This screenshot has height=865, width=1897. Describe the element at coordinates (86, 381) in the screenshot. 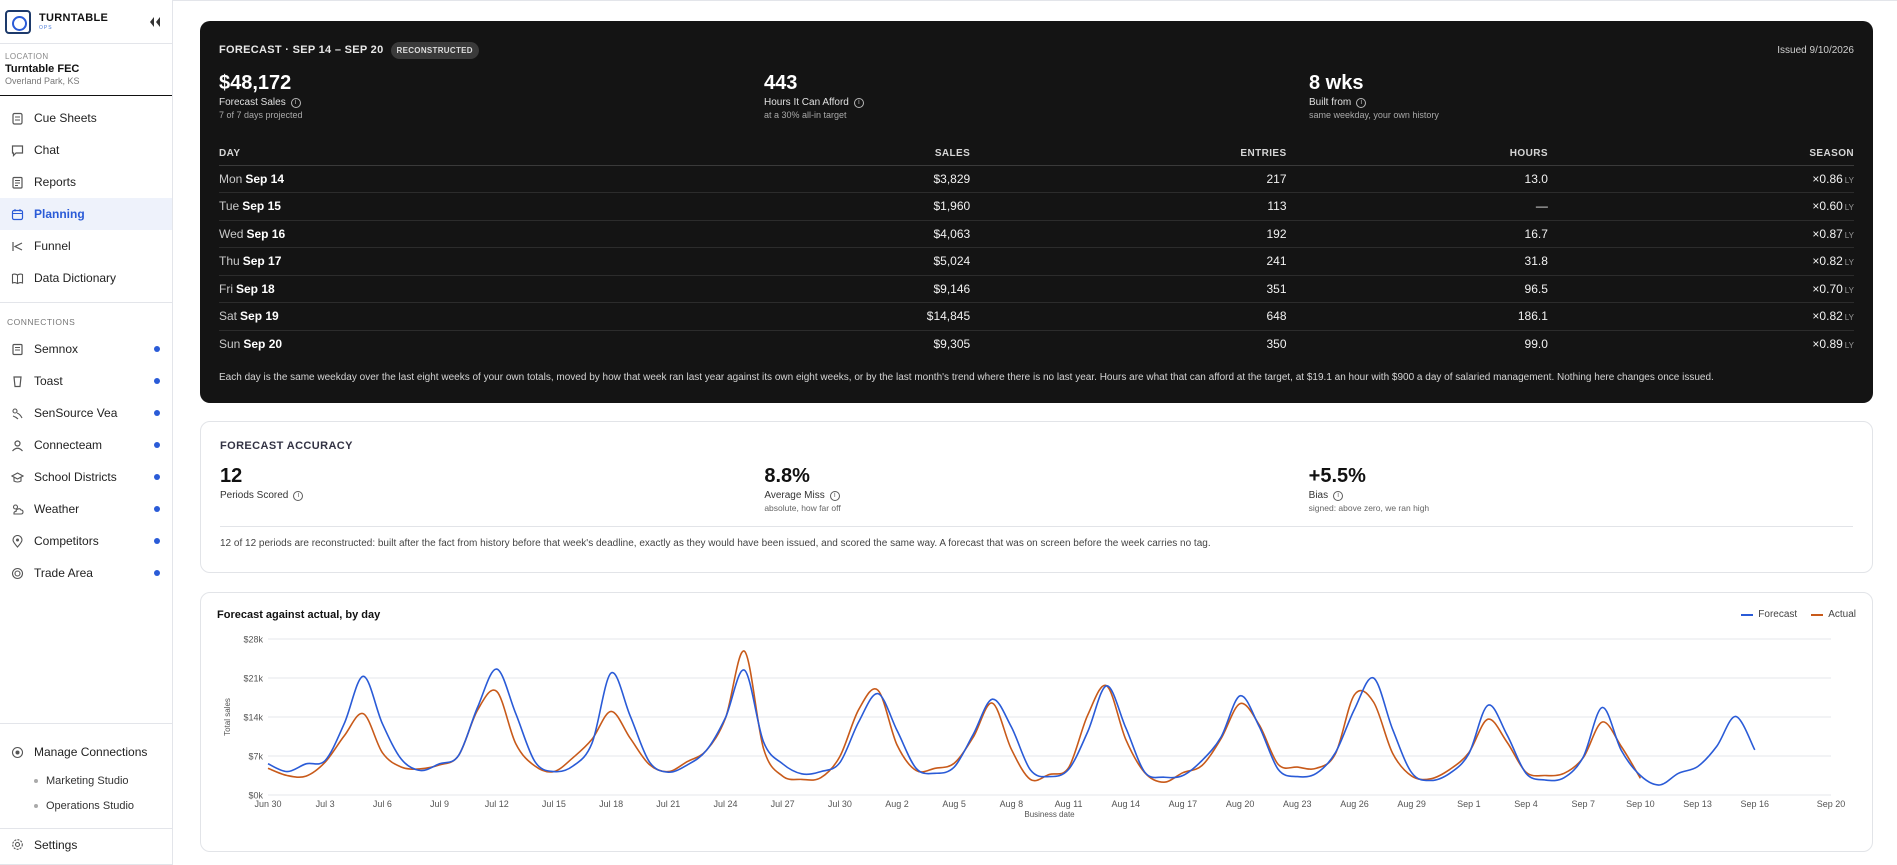

I see `connection-toast: Toast` at that location.